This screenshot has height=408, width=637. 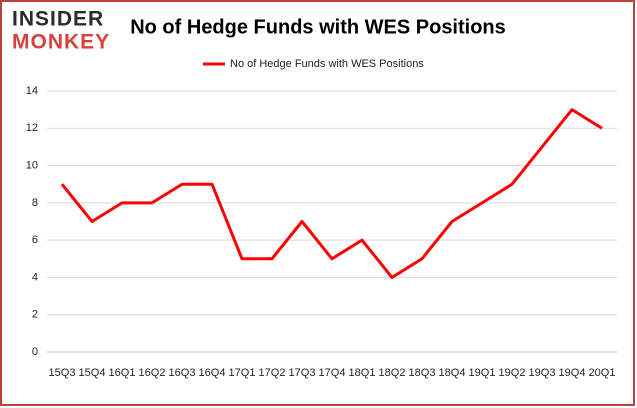 What do you see at coordinates (35, 315) in the screenshot?
I see `y-tick-label: 2` at bounding box center [35, 315].